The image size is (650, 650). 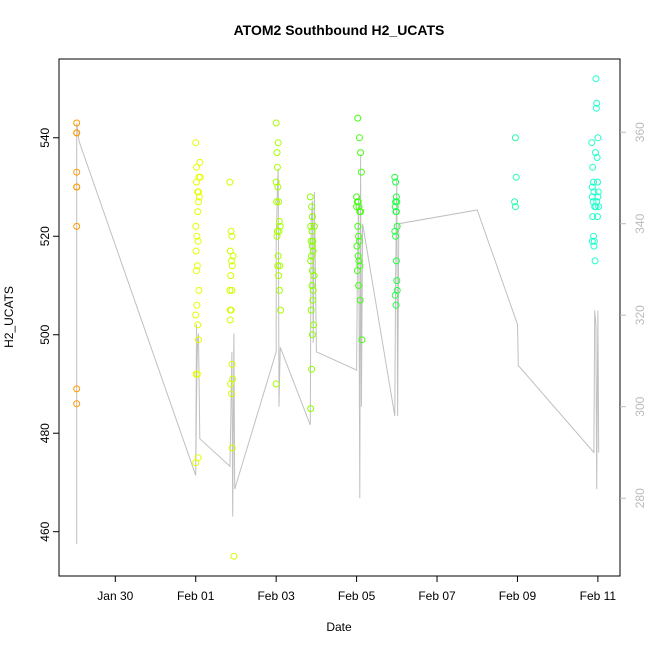 What do you see at coordinates (598, 596) in the screenshot?
I see `x-tick-label: Feb 11` at bounding box center [598, 596].